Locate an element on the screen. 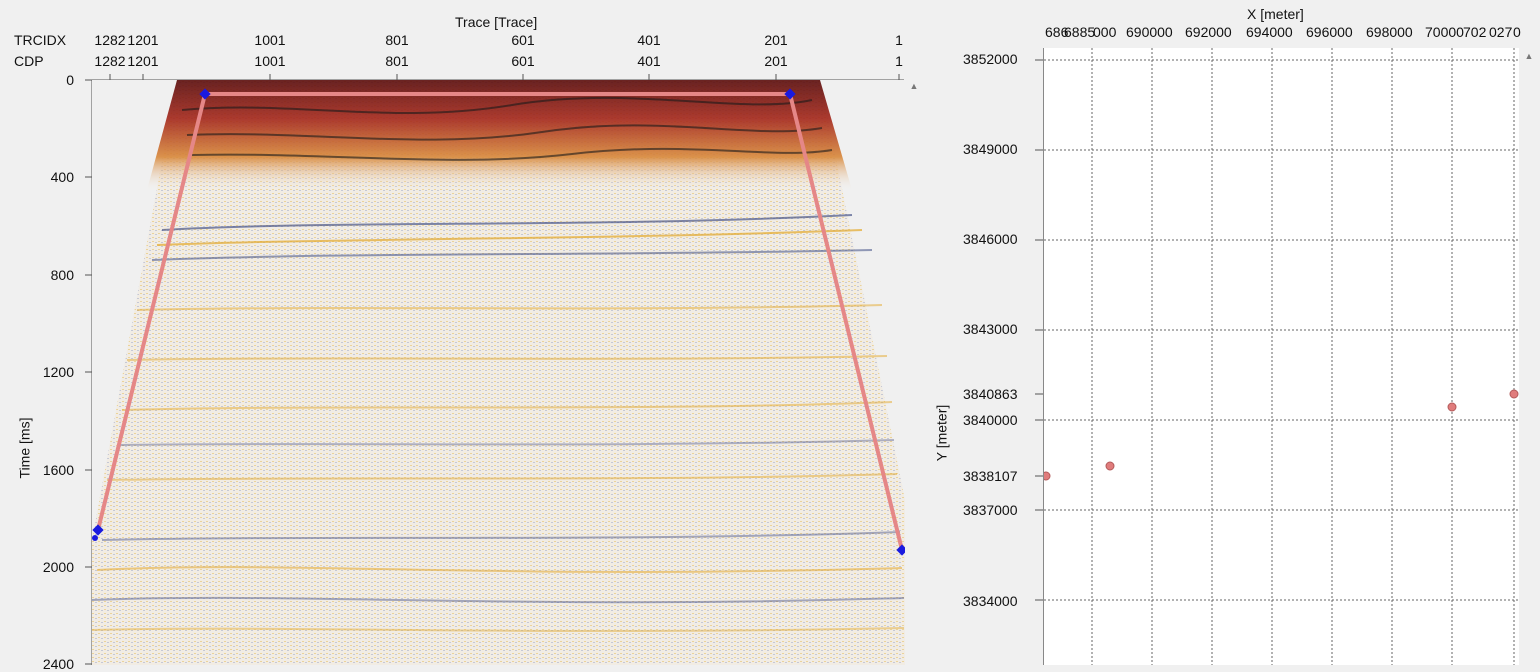 This screenshot has height=672, width=1540. x-tick: 690000 is located at coordinates (1149, 32).